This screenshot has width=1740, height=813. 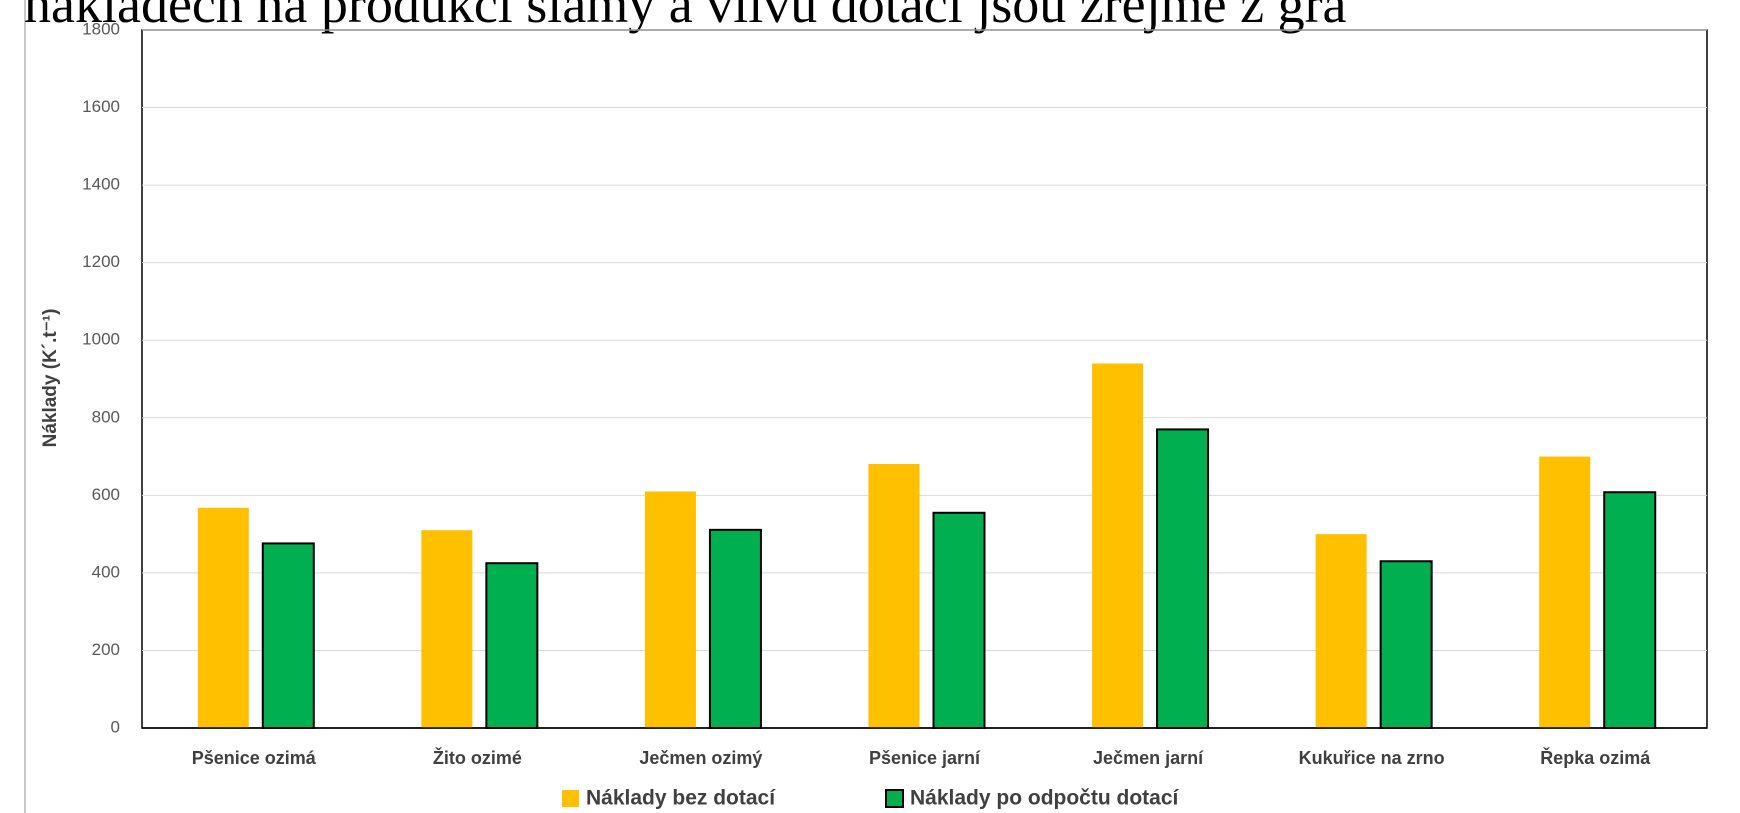 I want to click on legend-label: Náklady bez dotací, so click(x=681, y=798).